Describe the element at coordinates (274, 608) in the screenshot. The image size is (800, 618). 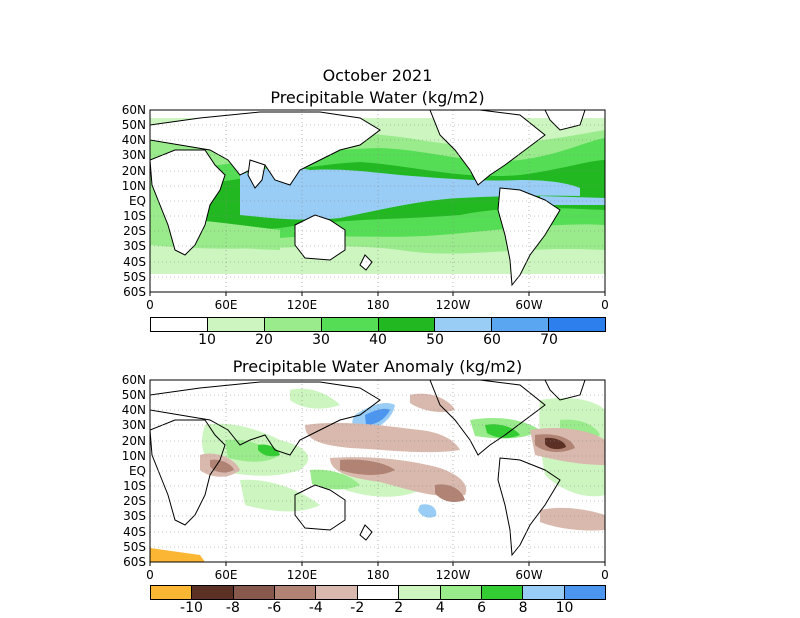
I see `colorbar-tick-label: -6` at that location.